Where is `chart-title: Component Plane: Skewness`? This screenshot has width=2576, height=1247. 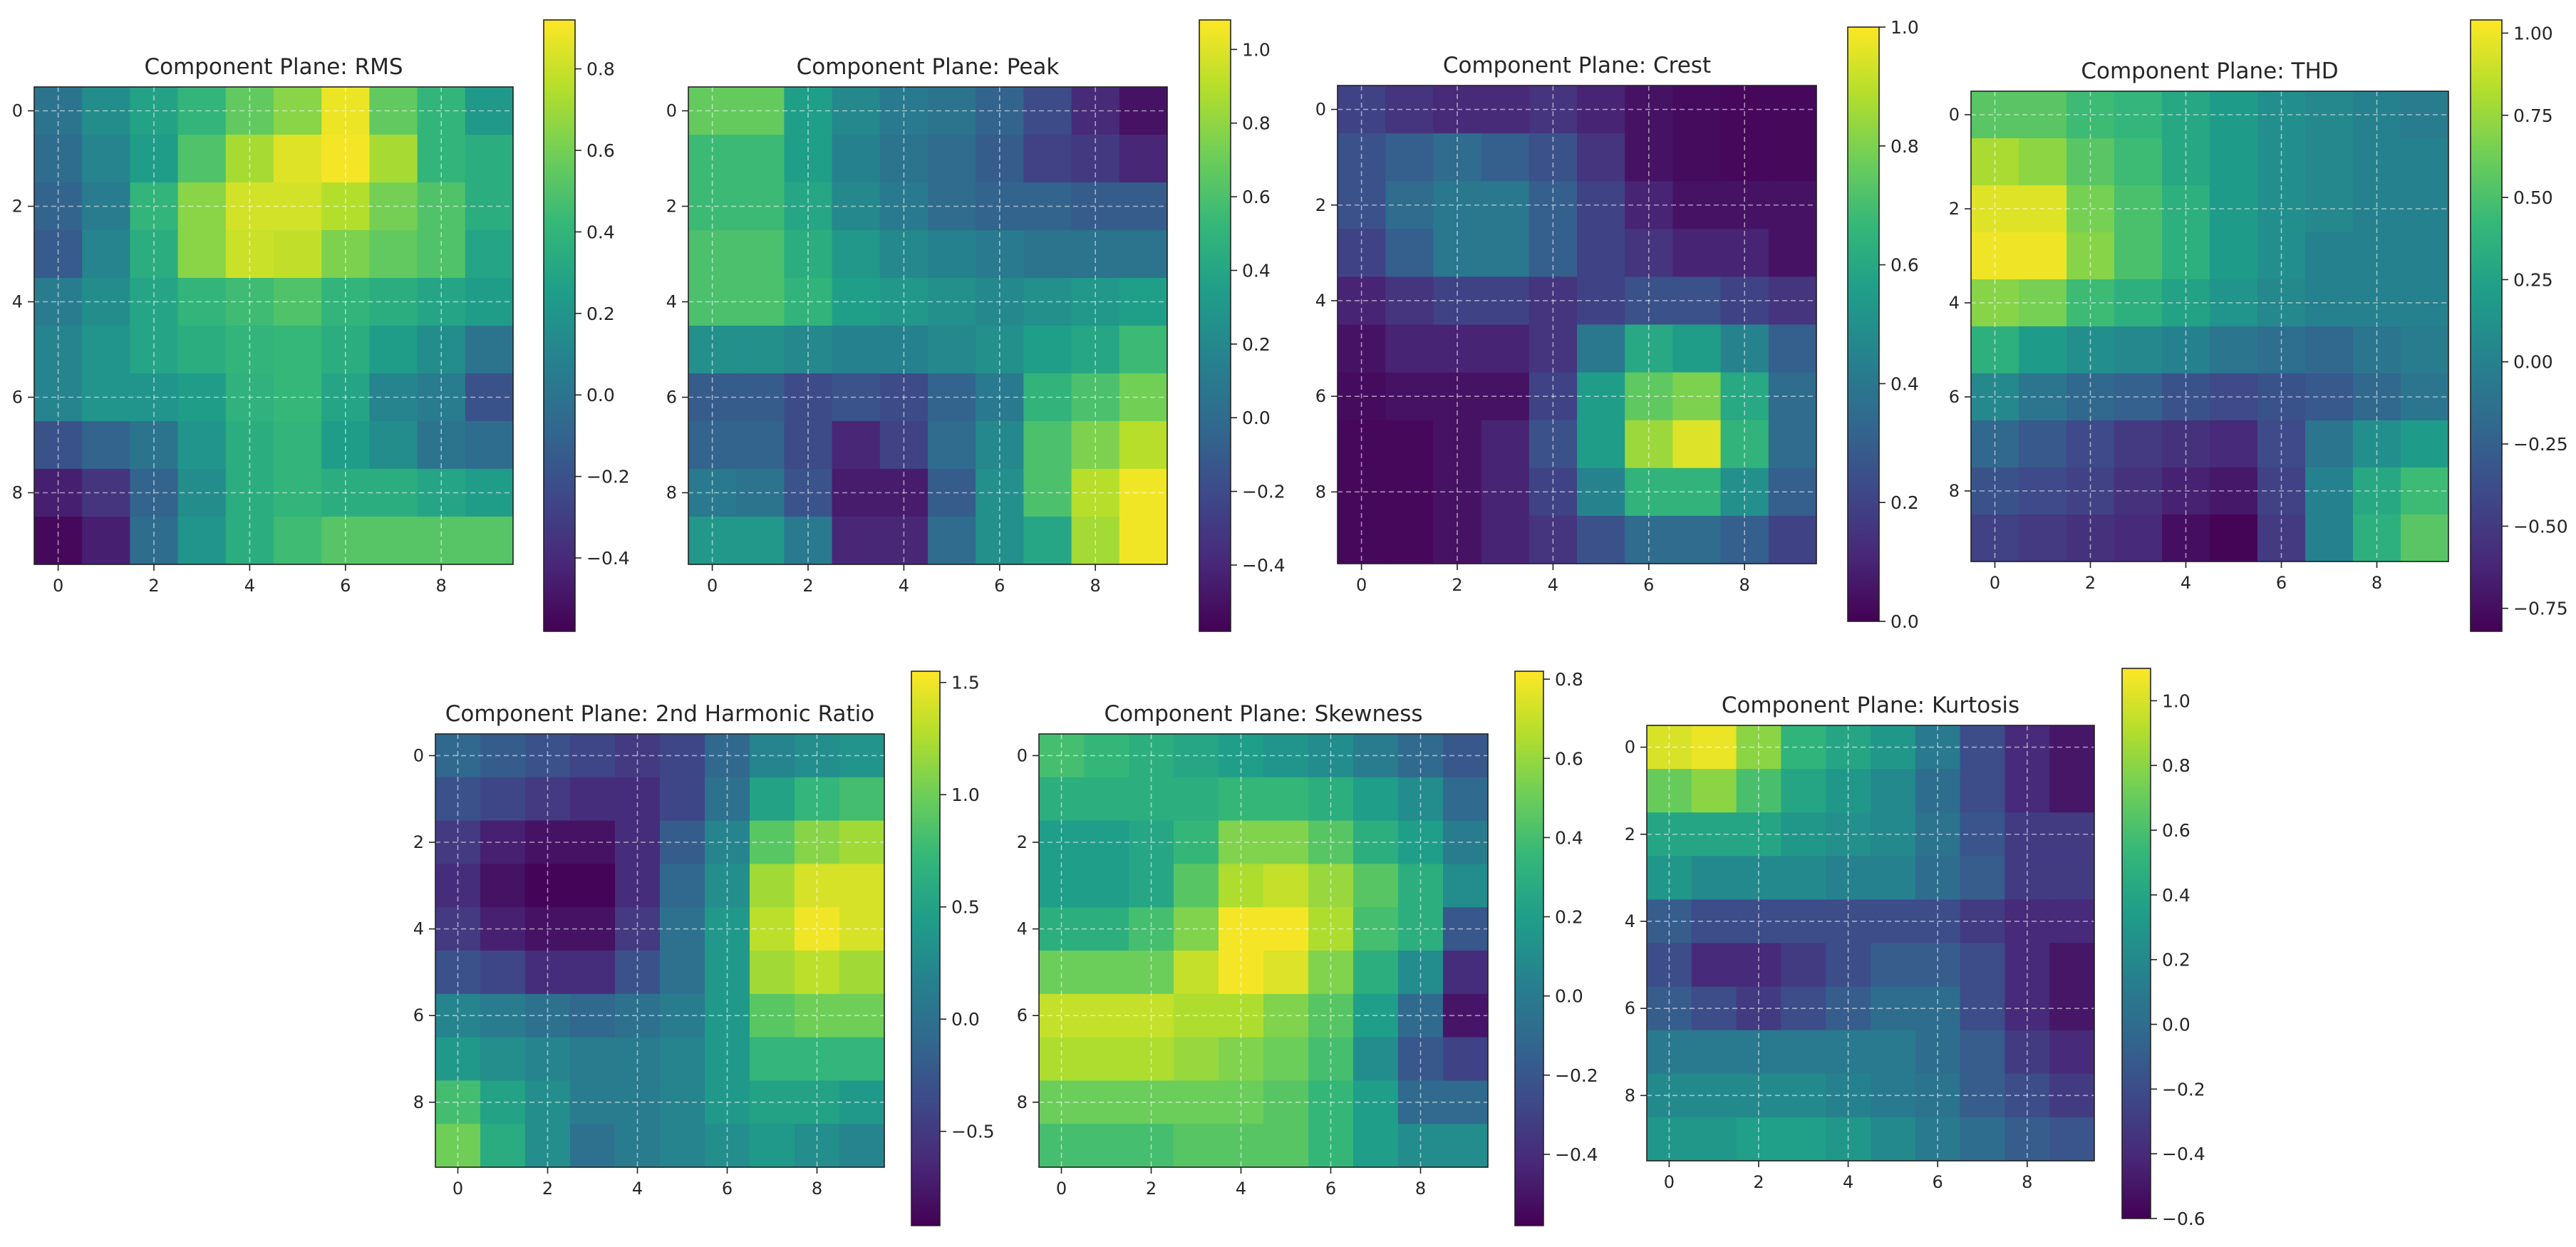
chart-title: Component Plane: Skewness is located at coordinates (1263, 714).